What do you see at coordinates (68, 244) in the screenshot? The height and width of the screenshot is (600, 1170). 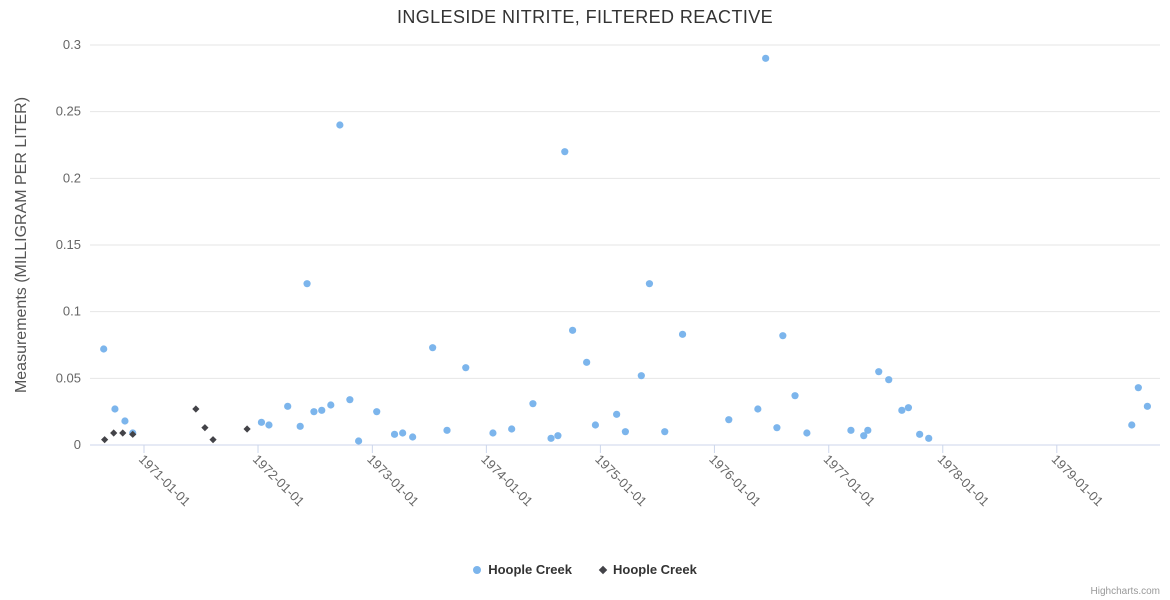 I see `y-axis-tick-label: 0.15` at bounding box center [68, 244].